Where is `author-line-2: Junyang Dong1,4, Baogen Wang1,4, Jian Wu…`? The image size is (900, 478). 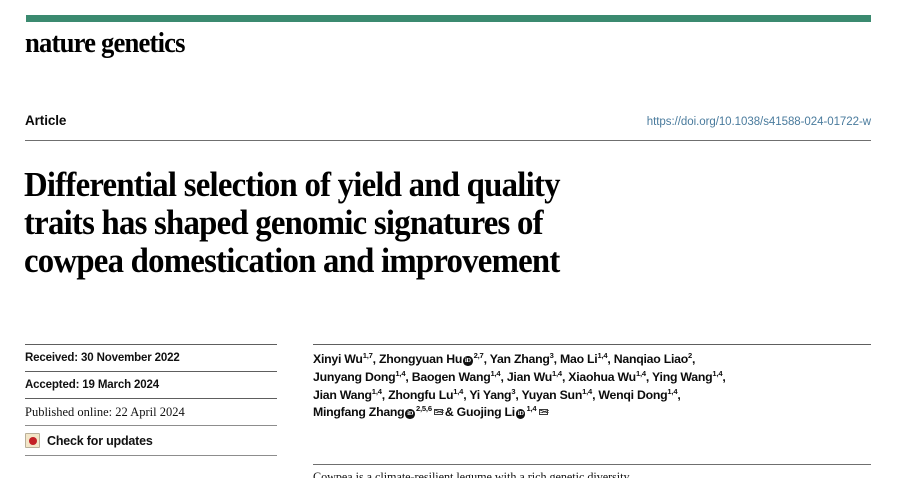 author-line-2: Junyang Dong1,4, Baogen Wang1,4, Jian Wu… is located at coordinates (592, 378).